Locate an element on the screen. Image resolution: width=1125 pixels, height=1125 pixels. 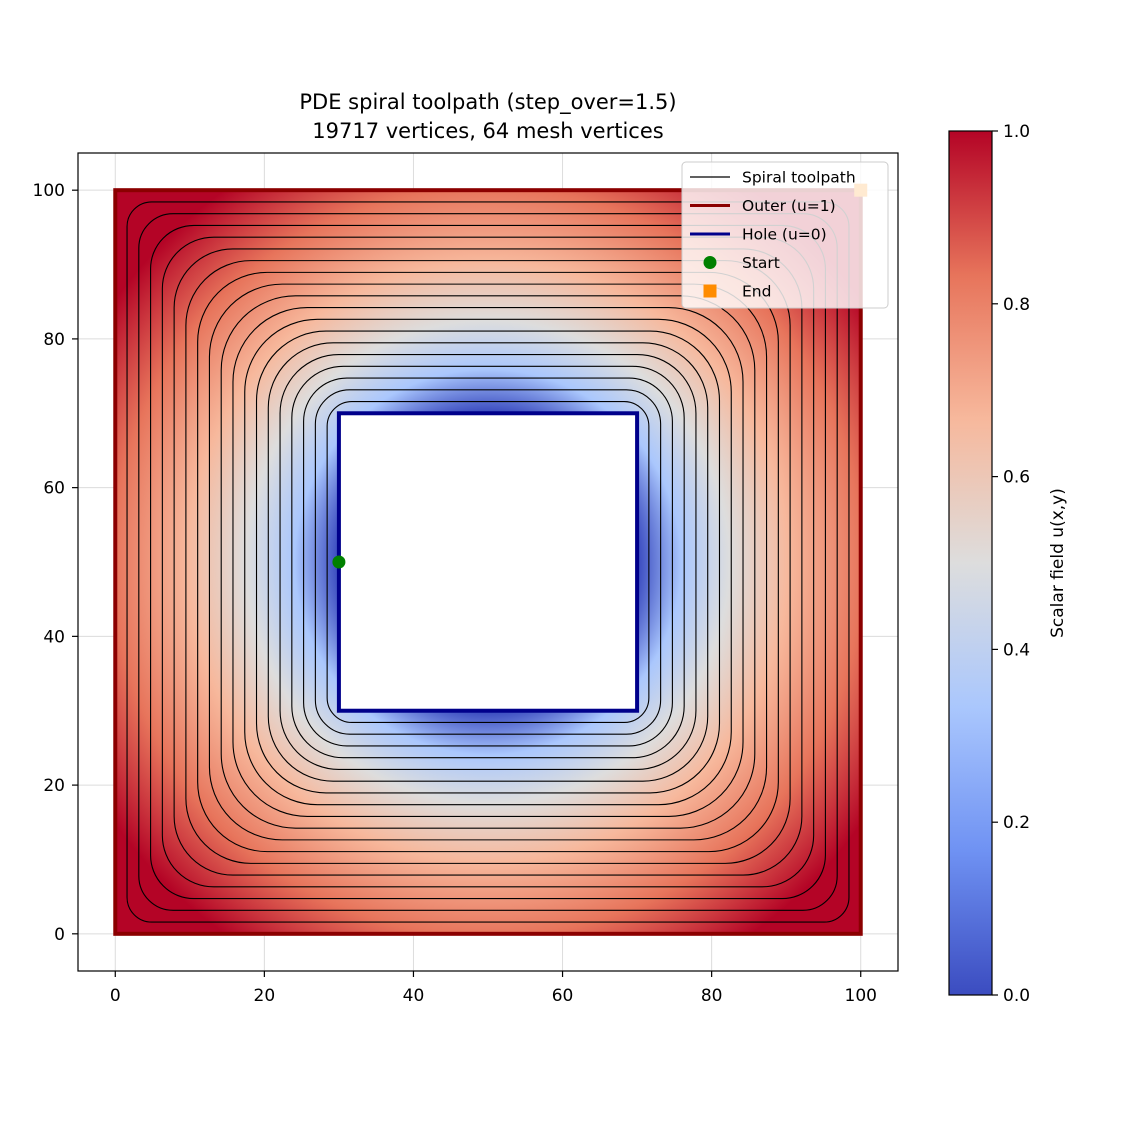
y-axis-ticks: 0 20 40 60 80 100 is located at coordinates (55, 563).